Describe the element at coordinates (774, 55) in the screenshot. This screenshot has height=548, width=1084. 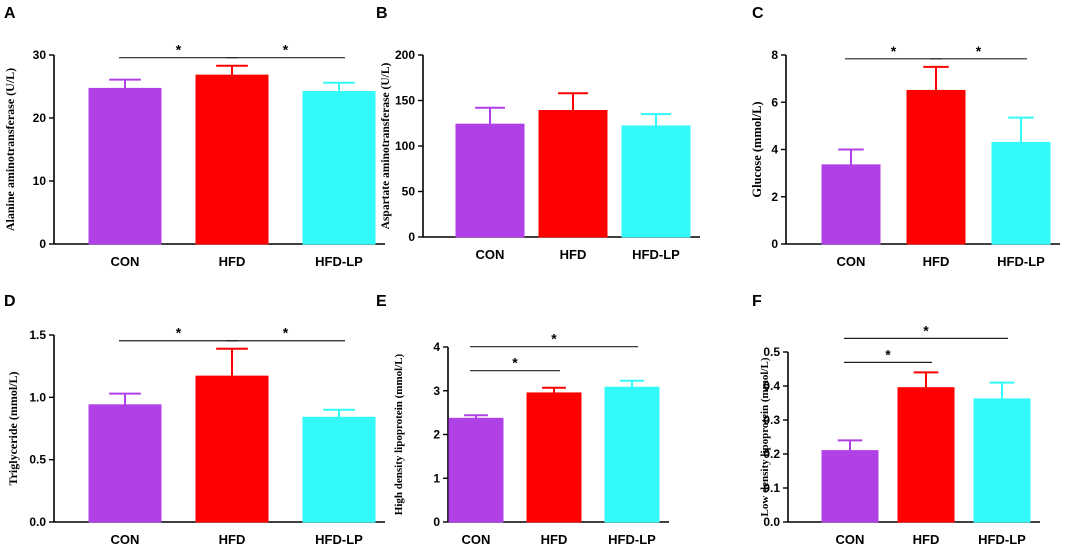
I see `y-tick-label: 8` at that location.